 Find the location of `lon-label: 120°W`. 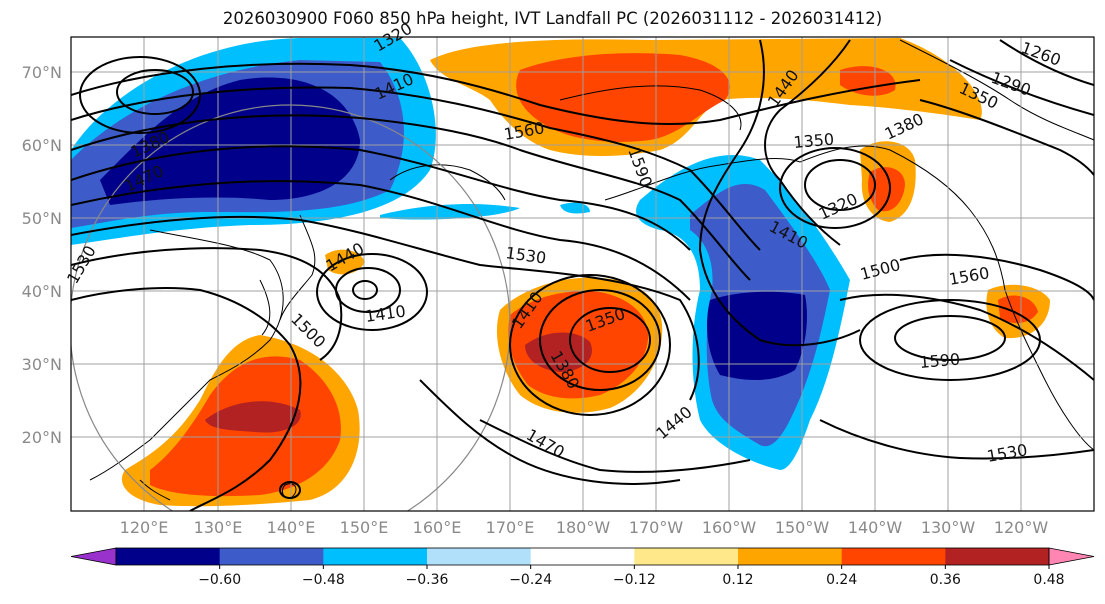

lon-label: 120°W is located at coordinates (1021, 527).